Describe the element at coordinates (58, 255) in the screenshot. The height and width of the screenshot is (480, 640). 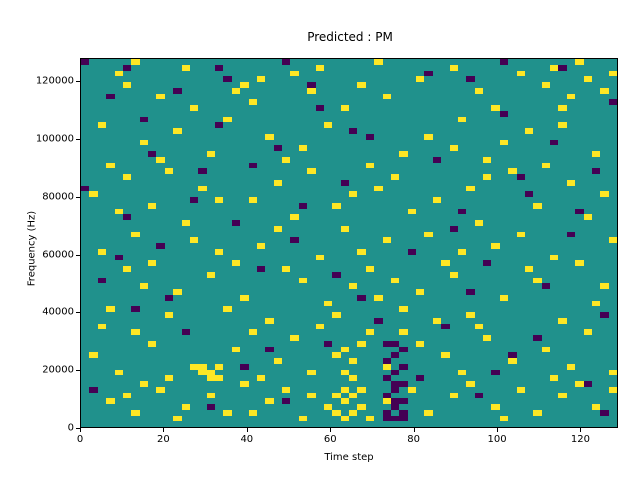
I see `y-tick-label: 60000` at that location.